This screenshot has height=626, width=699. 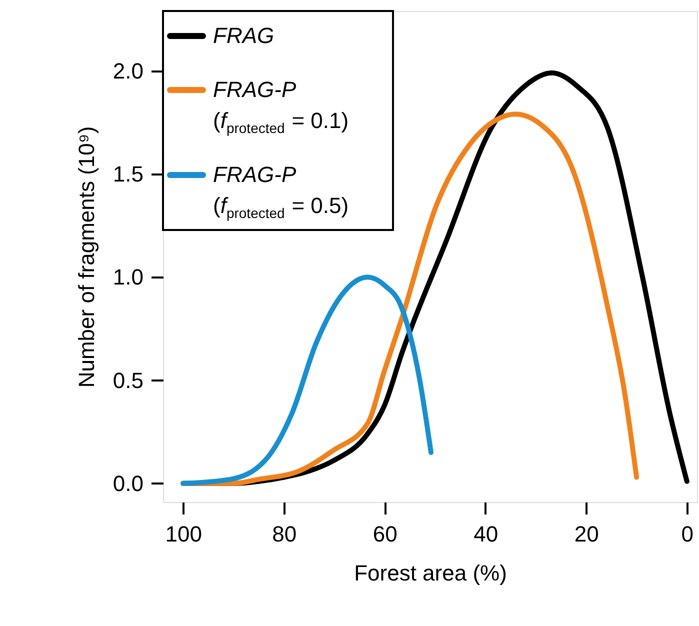 I want to click on legend-label: FRAG, so click(x=243, y=35).